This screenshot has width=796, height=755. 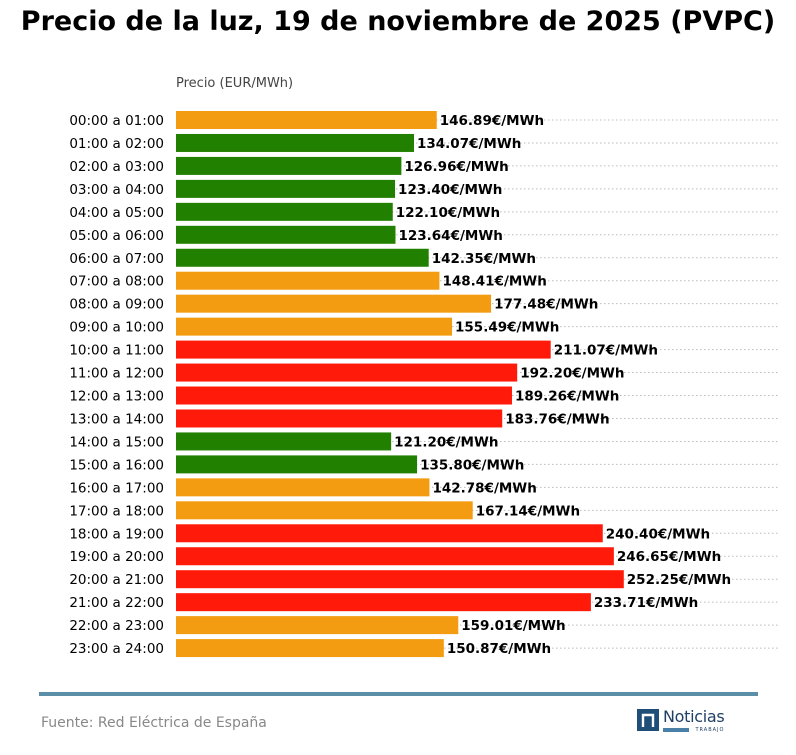 What do you see at coordinates (494, 282) in the screenshot?
I see `value-label: 148.41€/MWh` at bounding box center [494, 282].